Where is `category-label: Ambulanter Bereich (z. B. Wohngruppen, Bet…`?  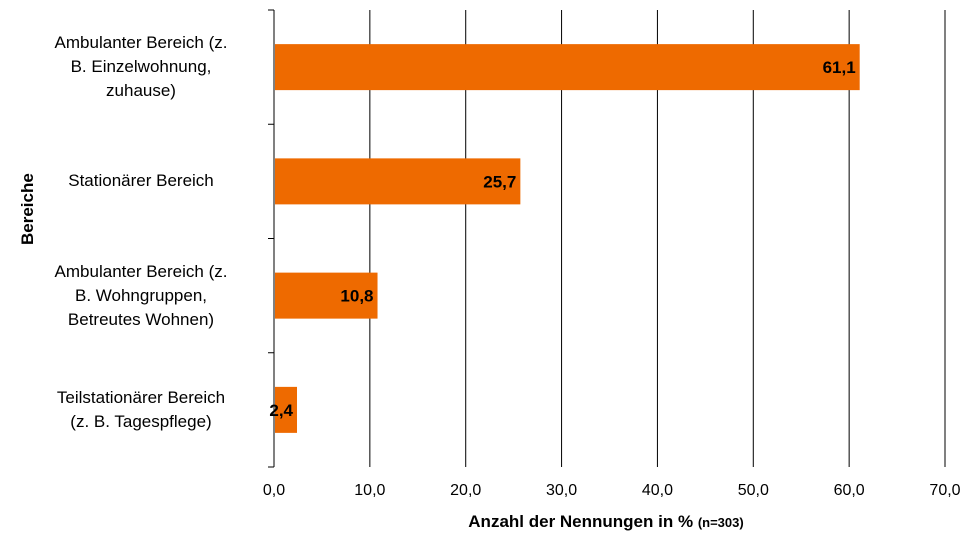
category-label: Ambulanter Bereich (z. B. Wohngruppen, Bet… is located at coordinates (141, 296).